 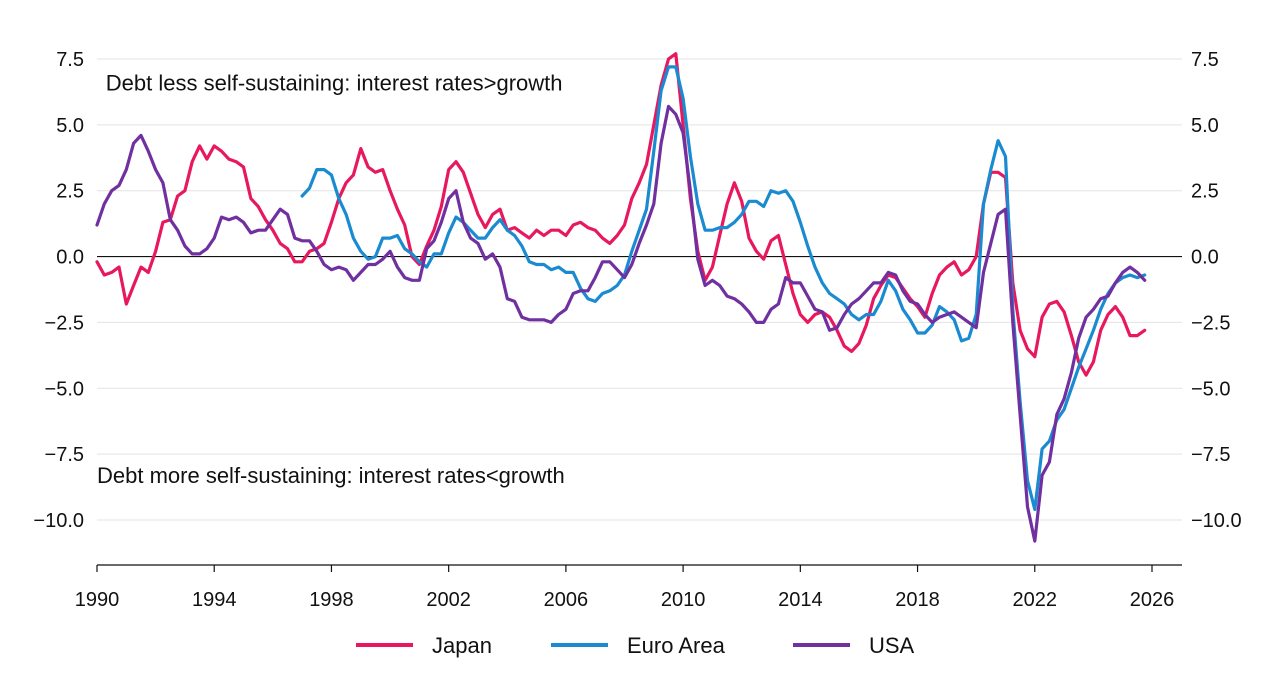 I want to click on x-tick-label: 2010, so click(x=683, y=600).